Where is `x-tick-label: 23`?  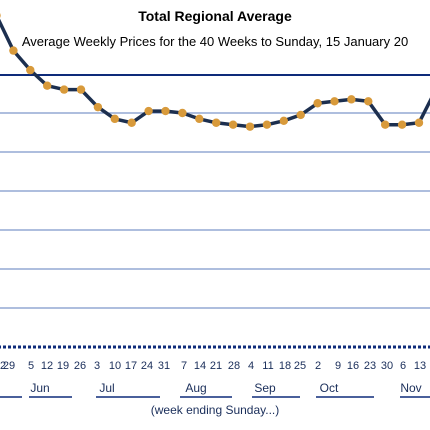 x-tick-label: 23 is located at coordinates (370, 366).